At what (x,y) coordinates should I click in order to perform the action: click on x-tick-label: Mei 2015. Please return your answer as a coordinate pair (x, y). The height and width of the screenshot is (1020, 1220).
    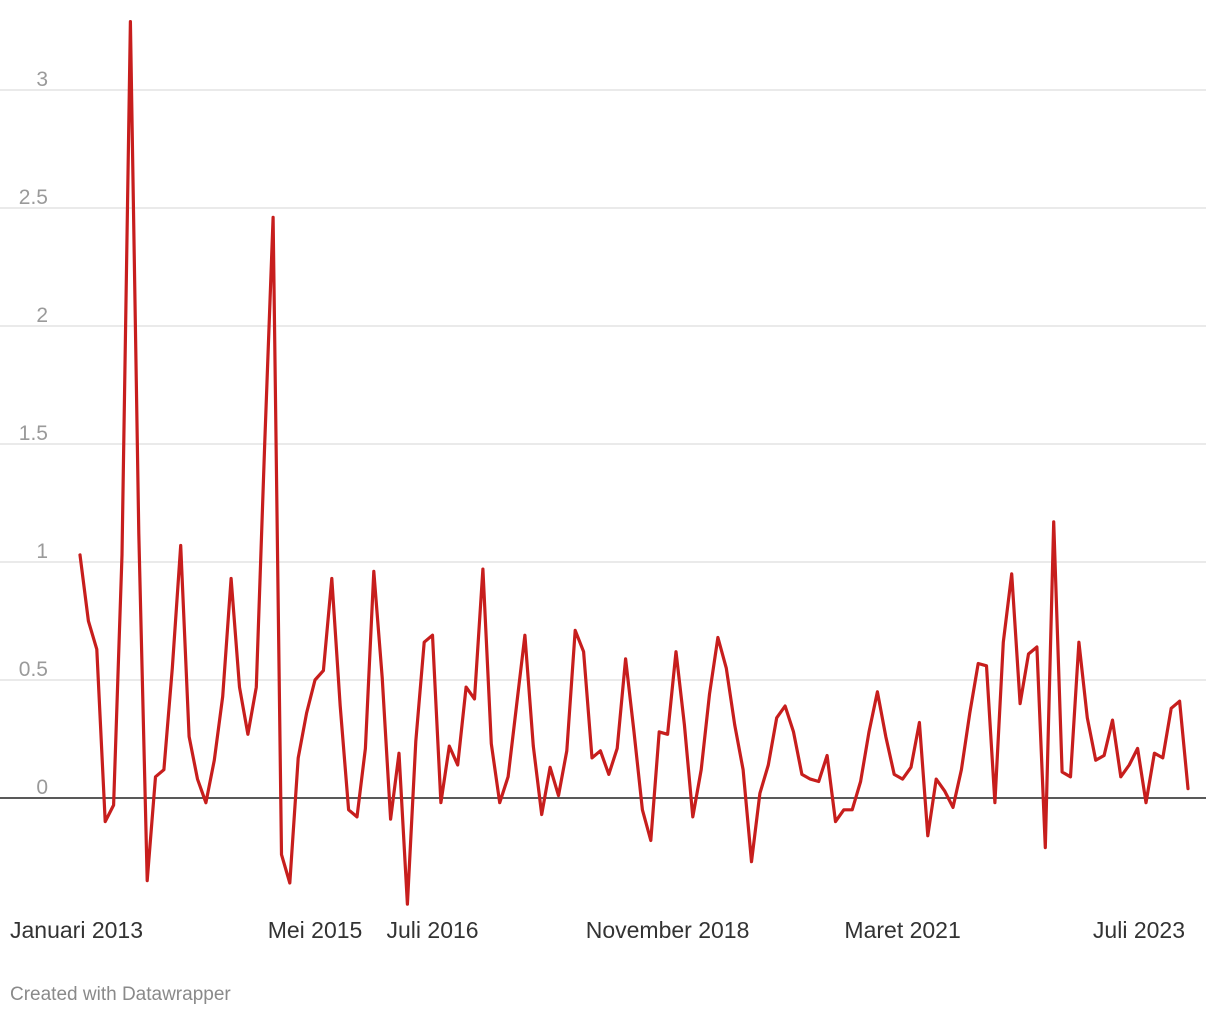
    Looking at the image, I should click on (315, 930).